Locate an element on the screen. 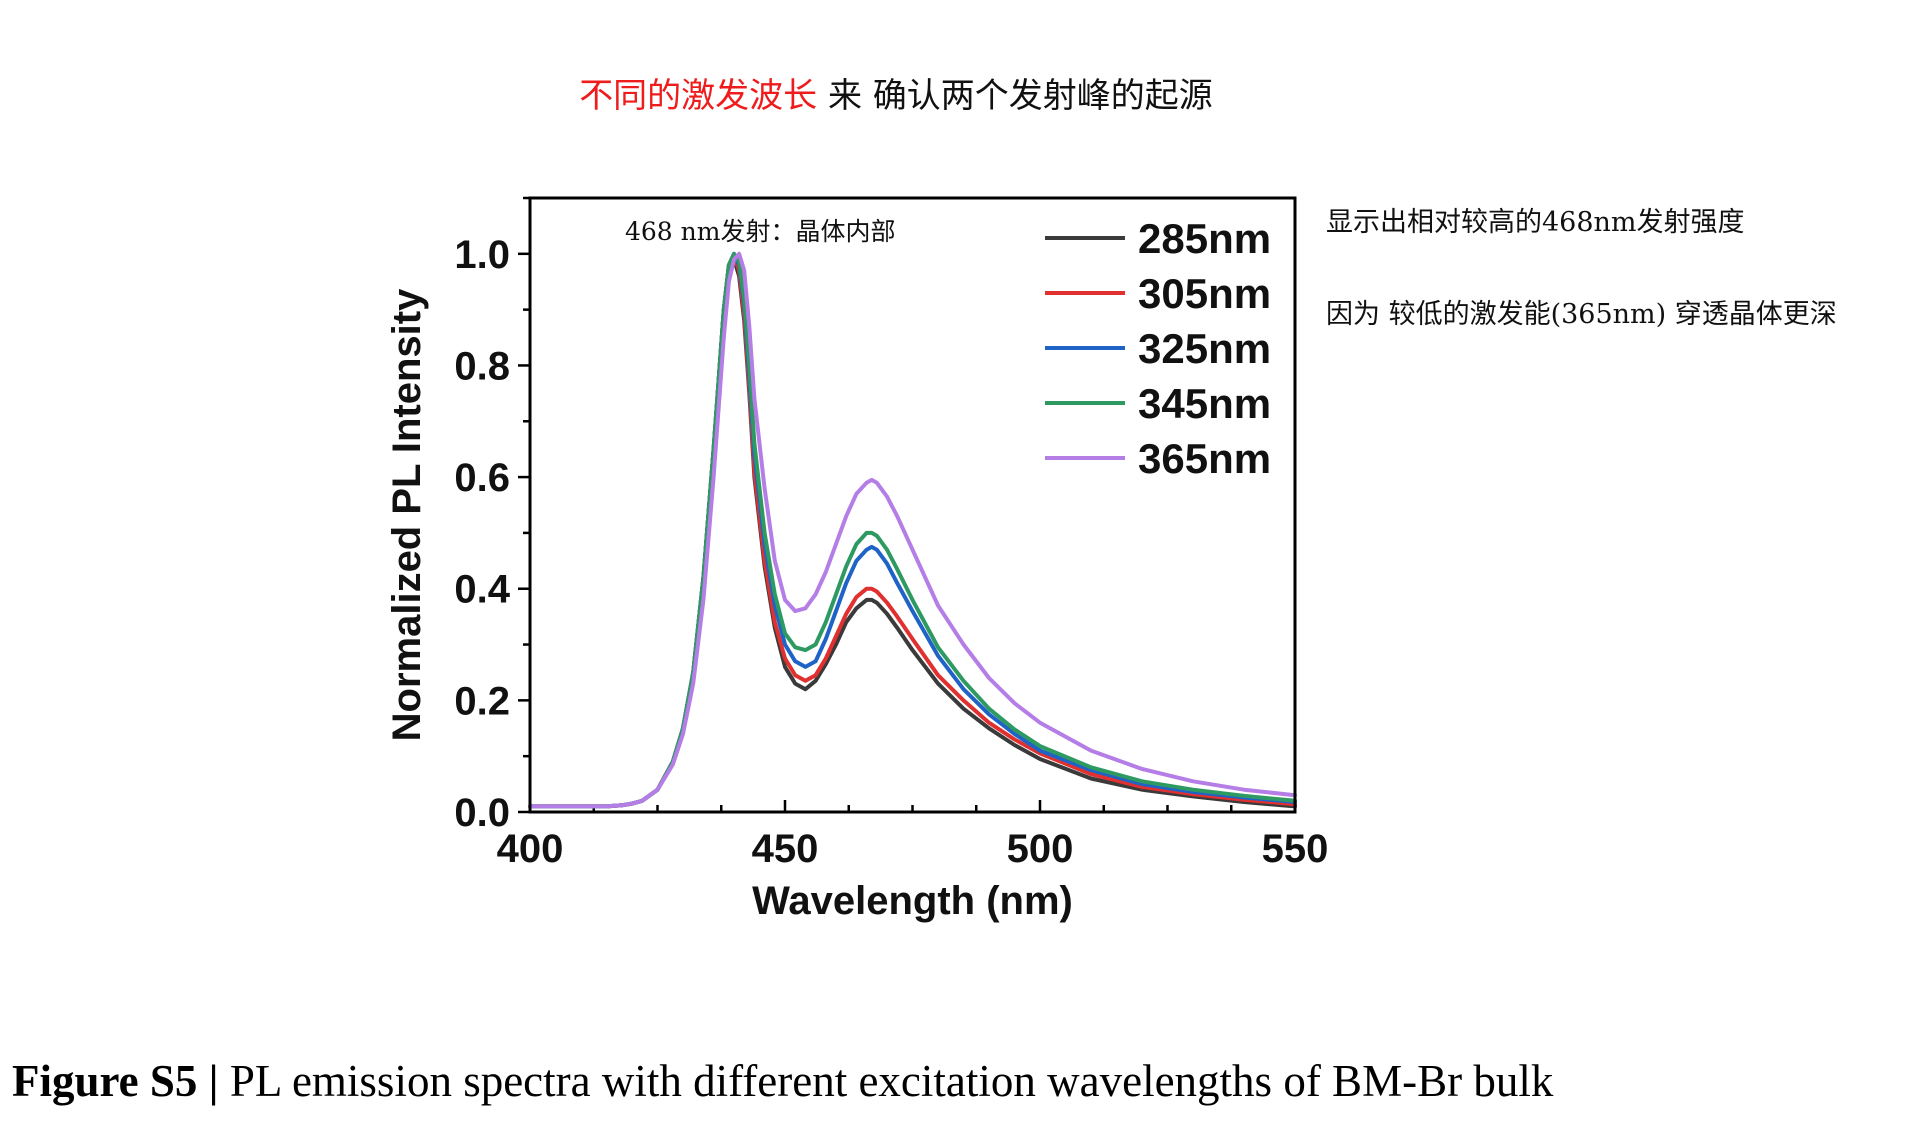 This screenshot has height=1128, width=1906. x-axis-label: Wavelength (nm) is located at coordinates (912, 901).